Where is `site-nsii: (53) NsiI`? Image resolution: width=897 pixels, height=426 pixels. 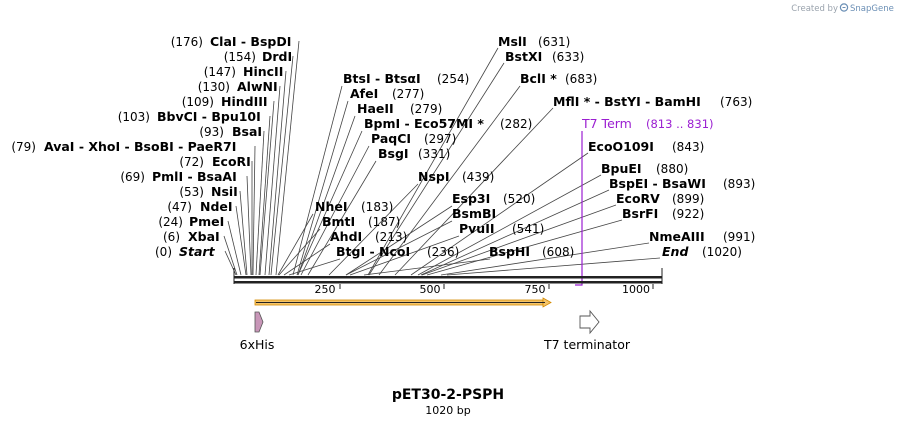 site-nsii: (53) NsiI is located at coordinates (208, 191).